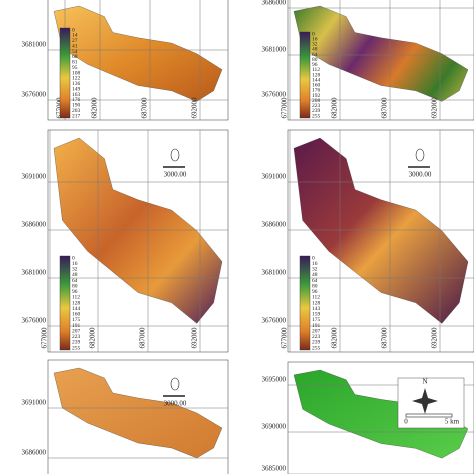 Image resolution: width=474 pixels, height=474 pixels. What do you see at coordinates (316, 80) in the screenshot?
I see `legend-label: 144` at bounding box center [316, 80].